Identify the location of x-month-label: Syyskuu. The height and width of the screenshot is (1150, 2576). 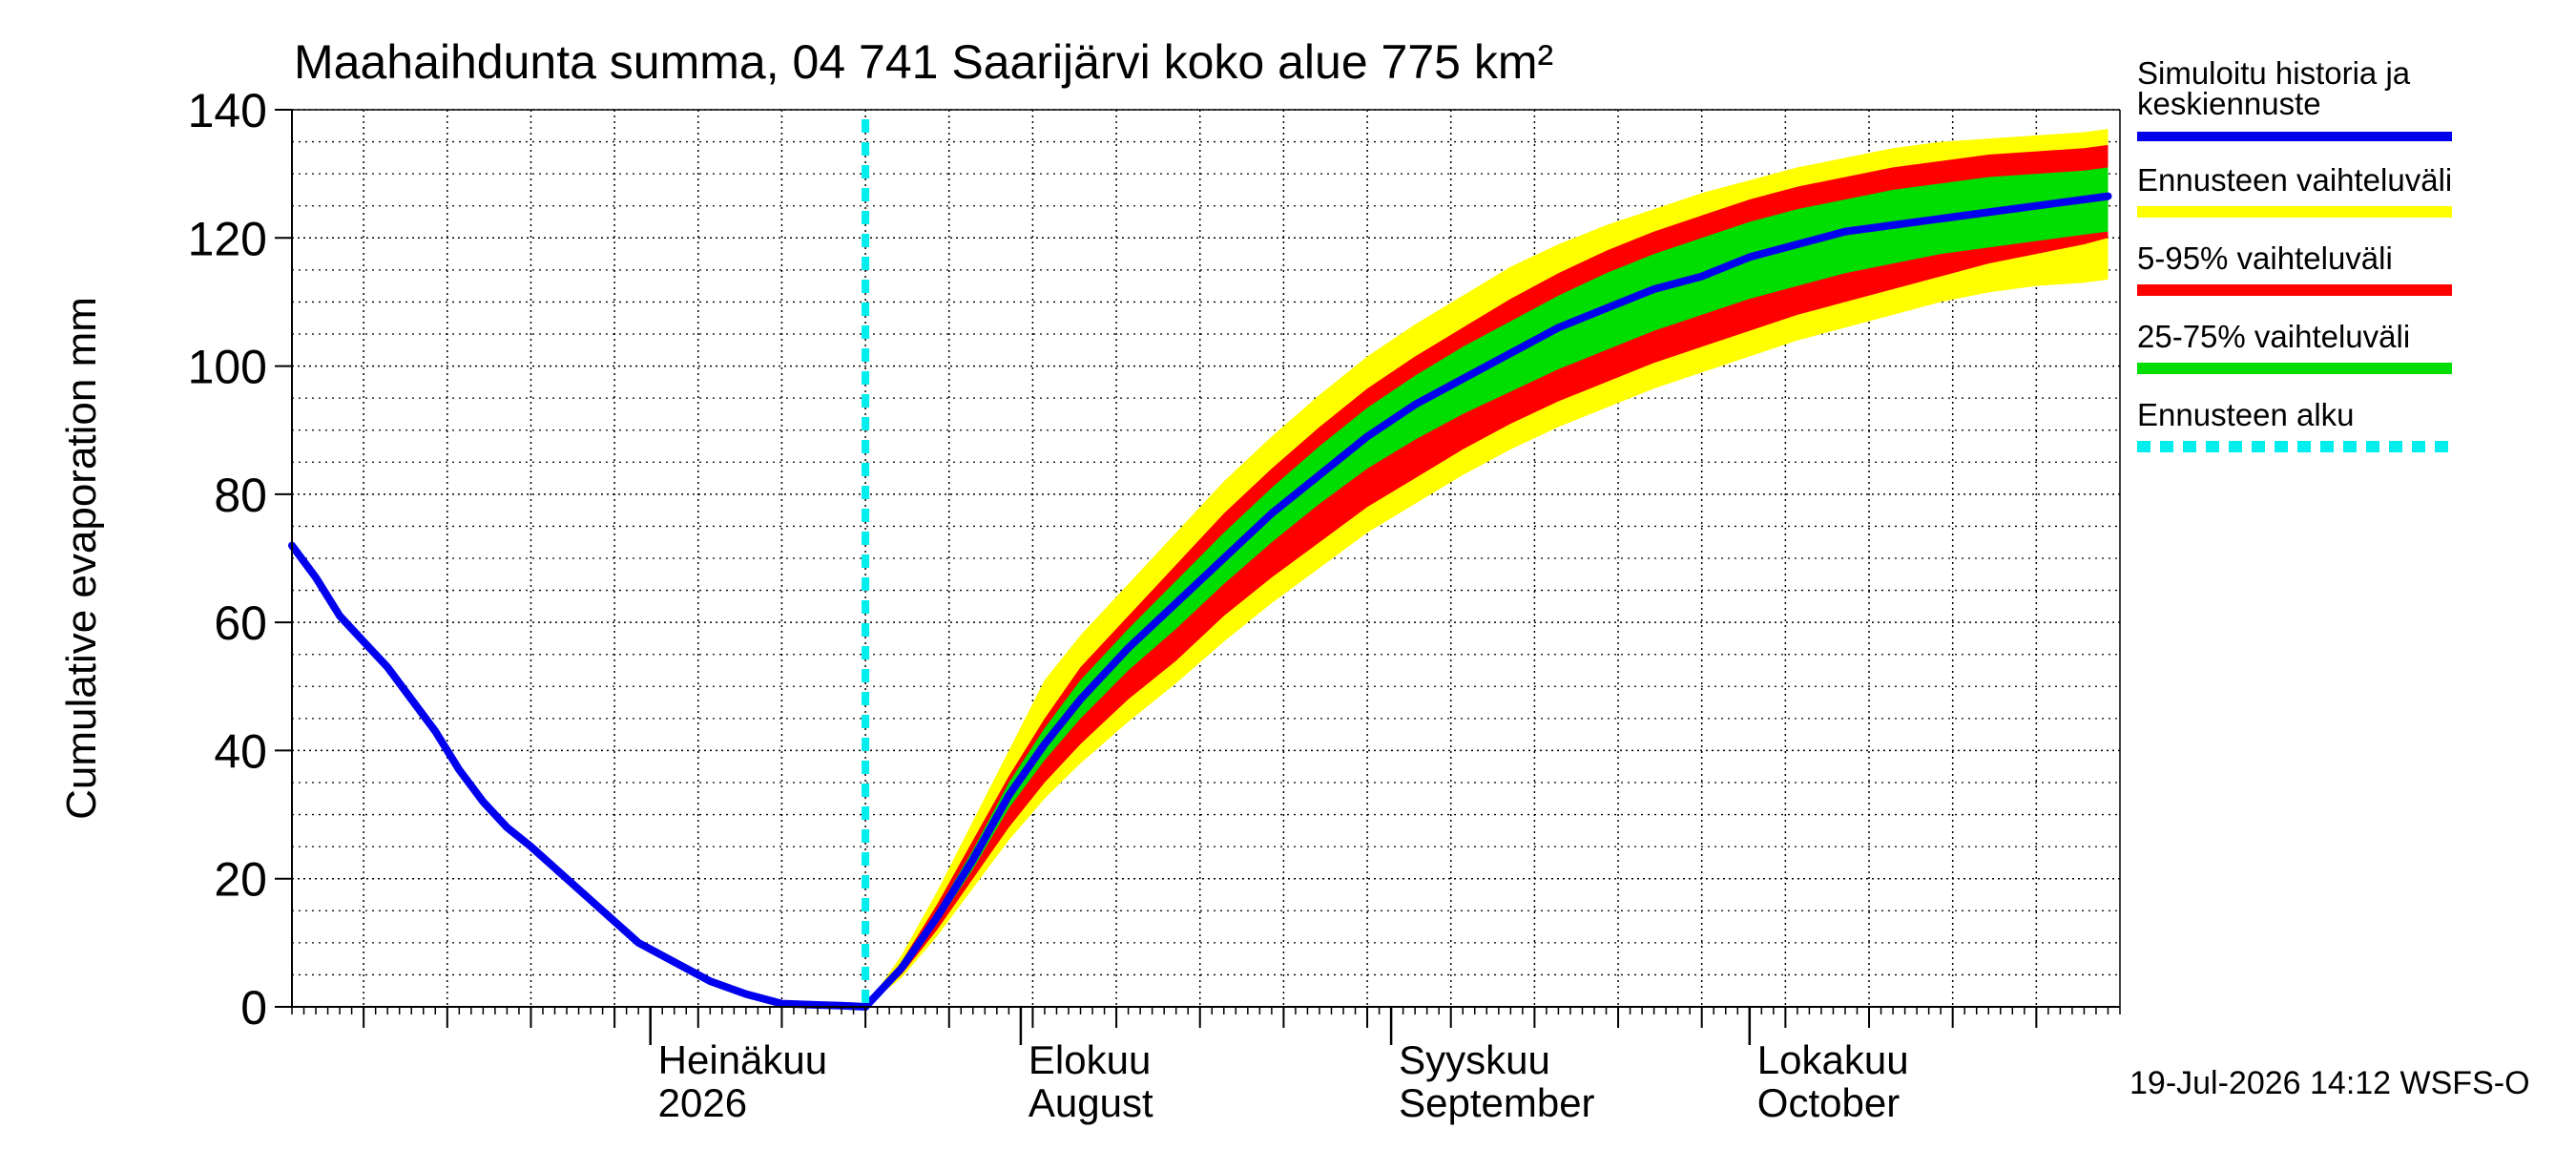
(1474, 1059).